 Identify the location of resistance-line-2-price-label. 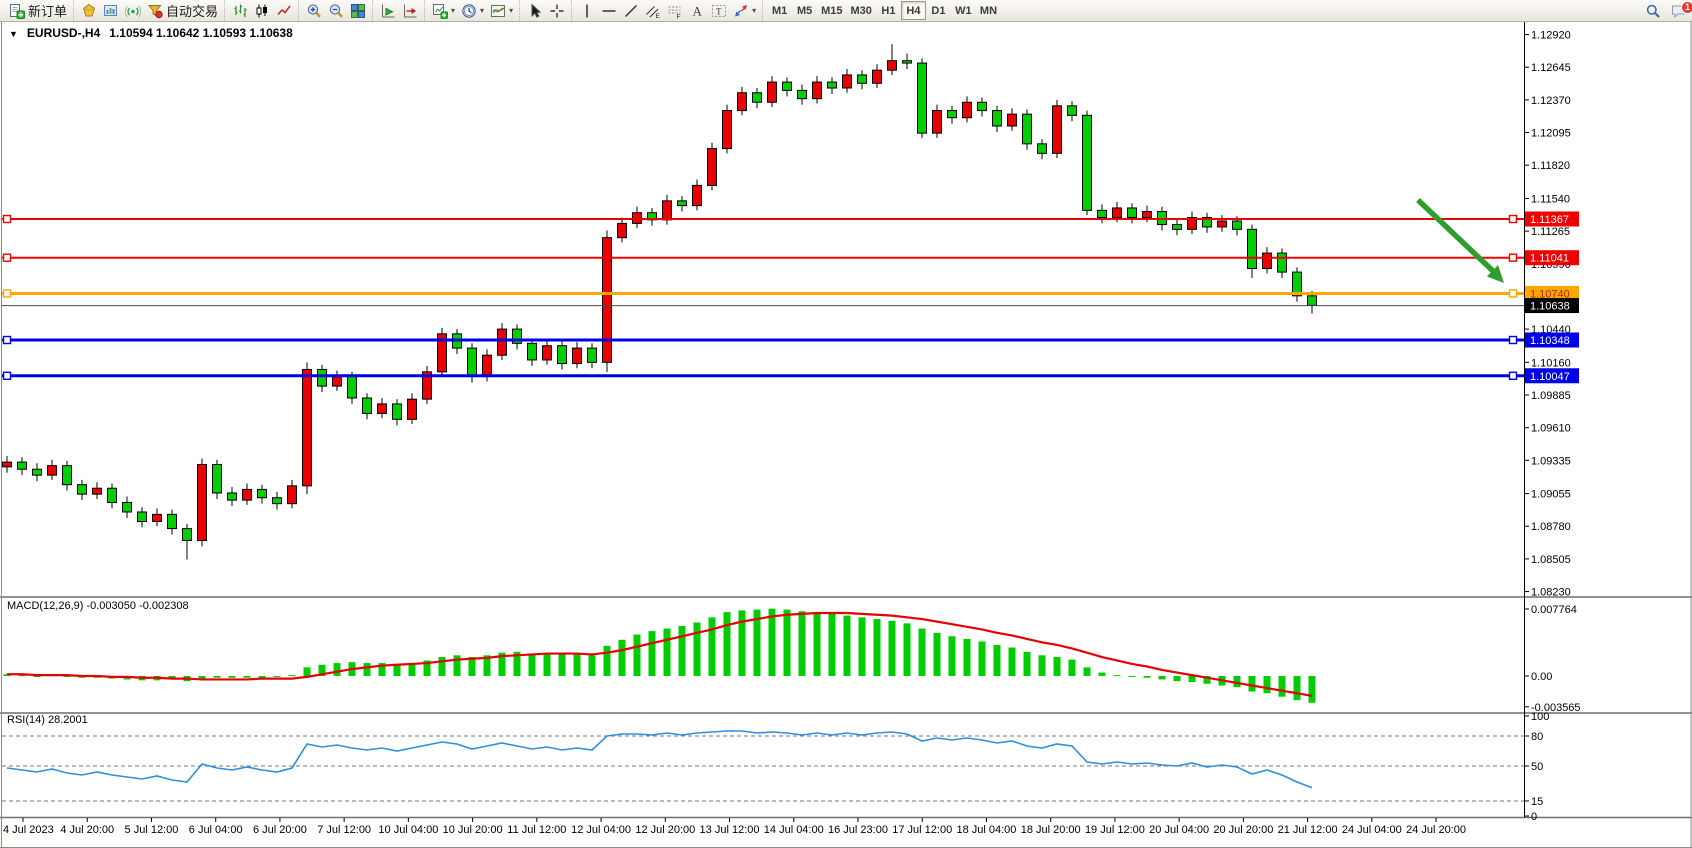
(1552, 258).